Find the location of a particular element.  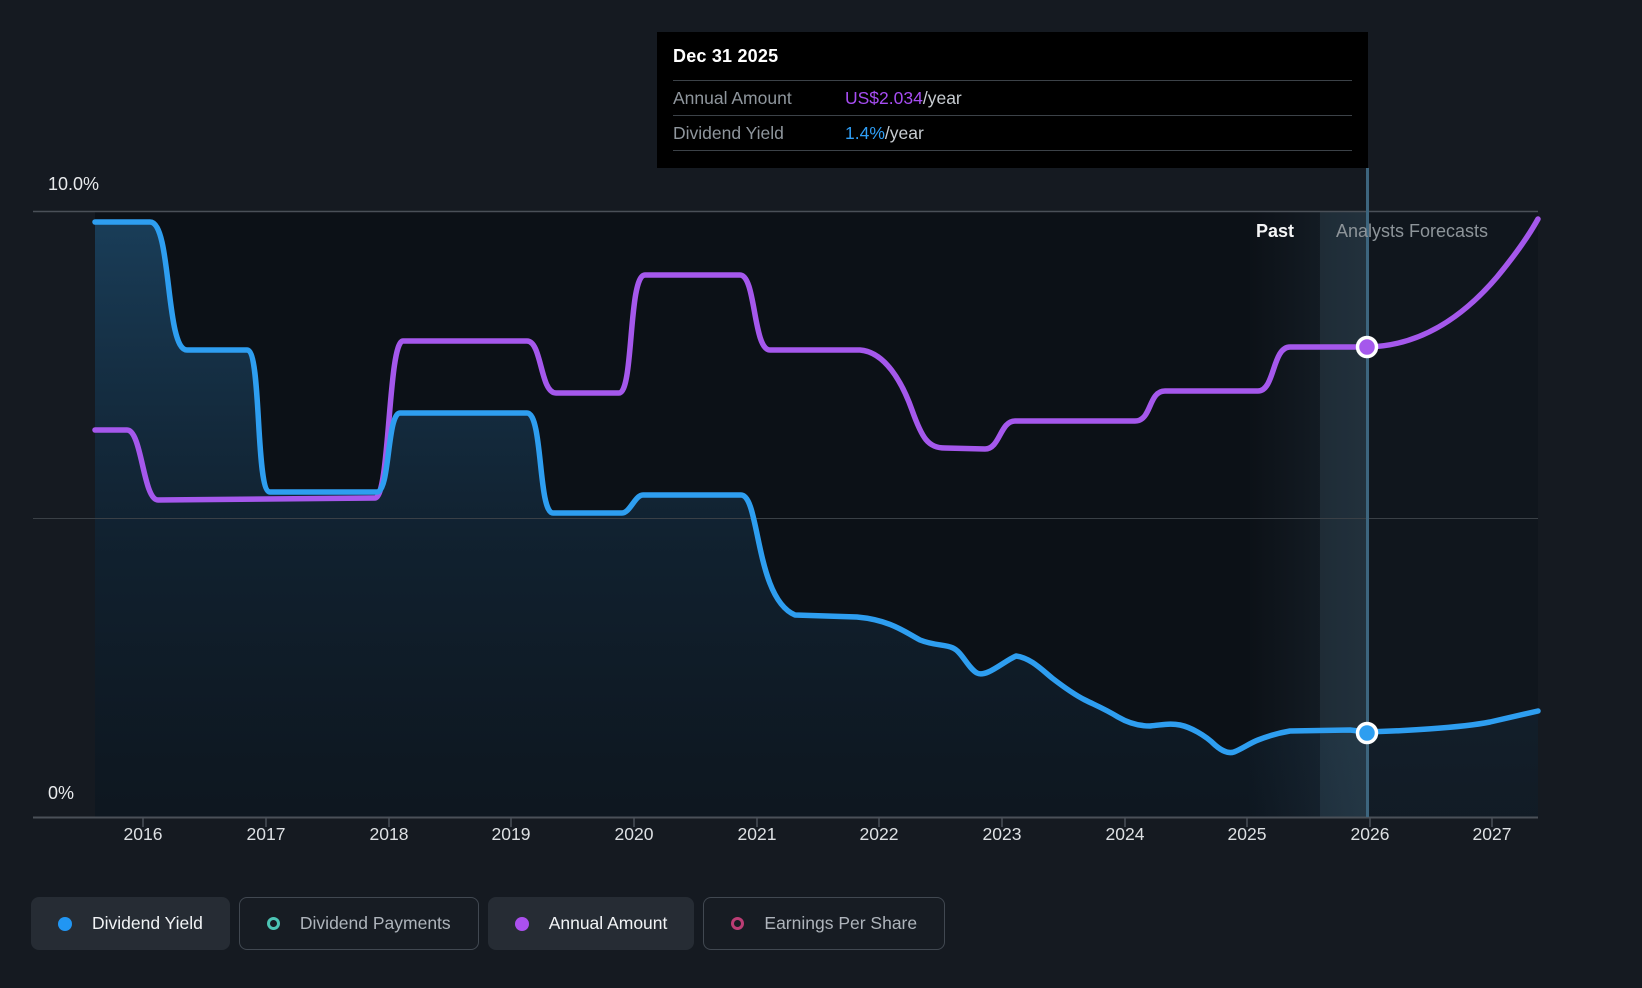

past-bright-band is located at coordinates (1344, 514).